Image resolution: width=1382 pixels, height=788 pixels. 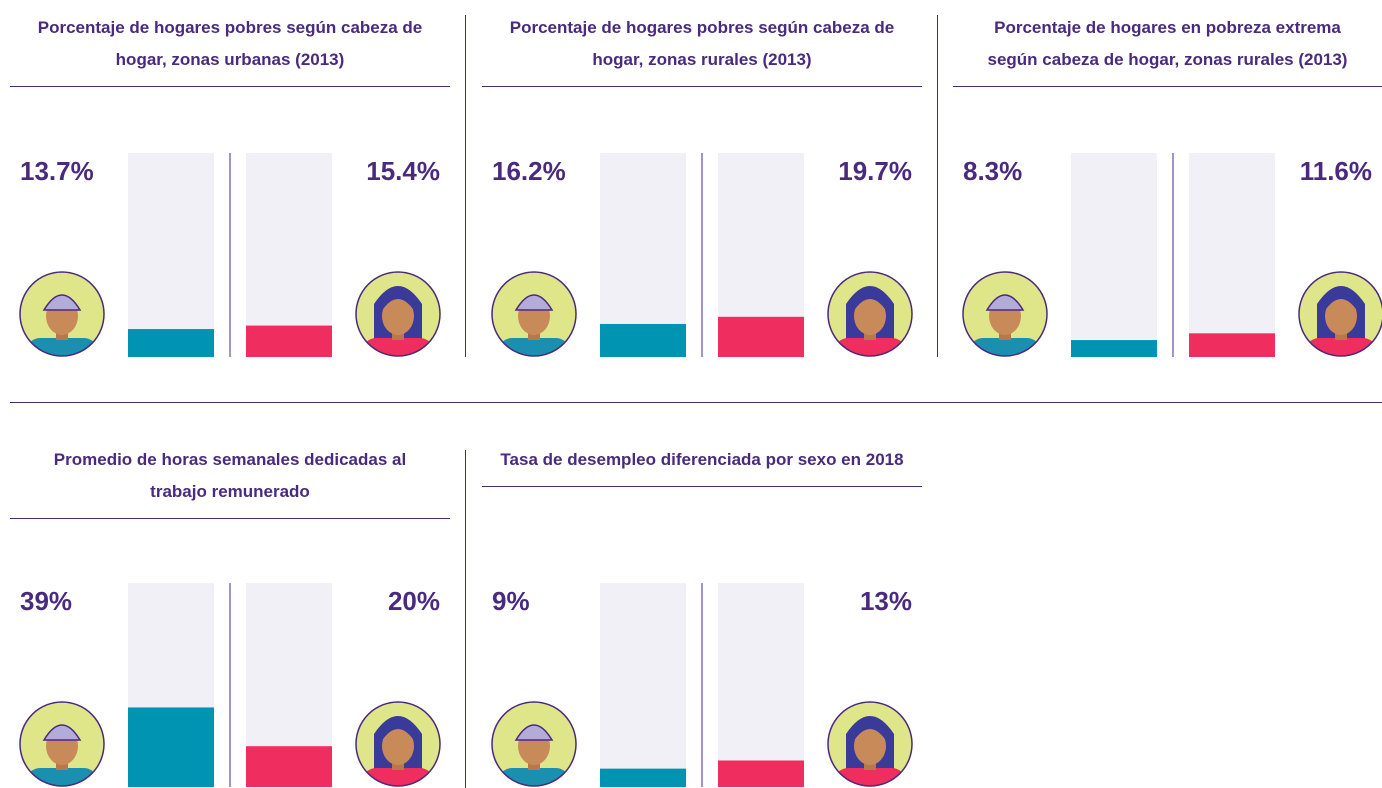 What do you see at coordinates (529, 171) in the screenshot?
I see `value-label: 16.2%` at bounding box center [529, 171].